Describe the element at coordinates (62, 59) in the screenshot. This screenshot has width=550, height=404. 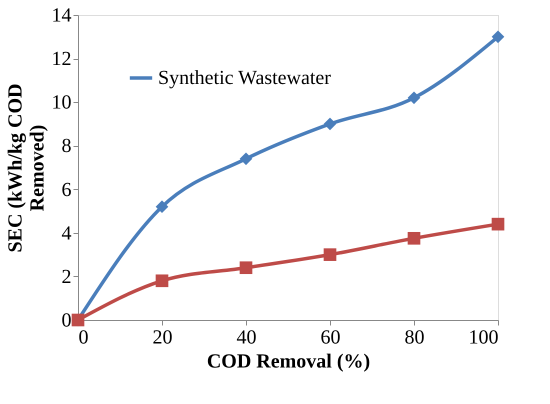
I see `y-tick-label: 12` at that location.